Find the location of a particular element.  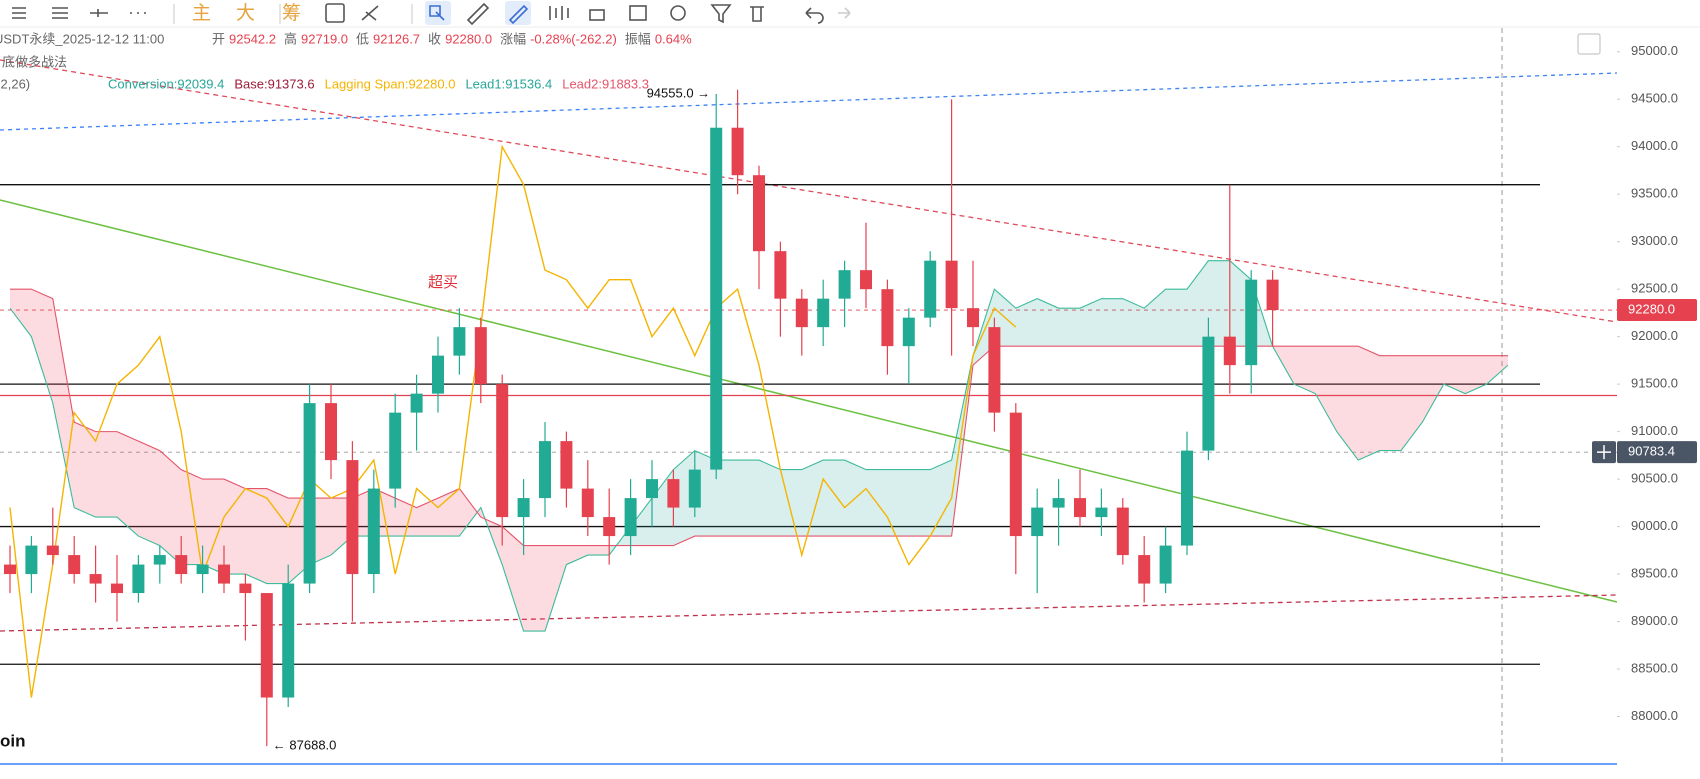

filter-icon is located at coordinates (721, 14).